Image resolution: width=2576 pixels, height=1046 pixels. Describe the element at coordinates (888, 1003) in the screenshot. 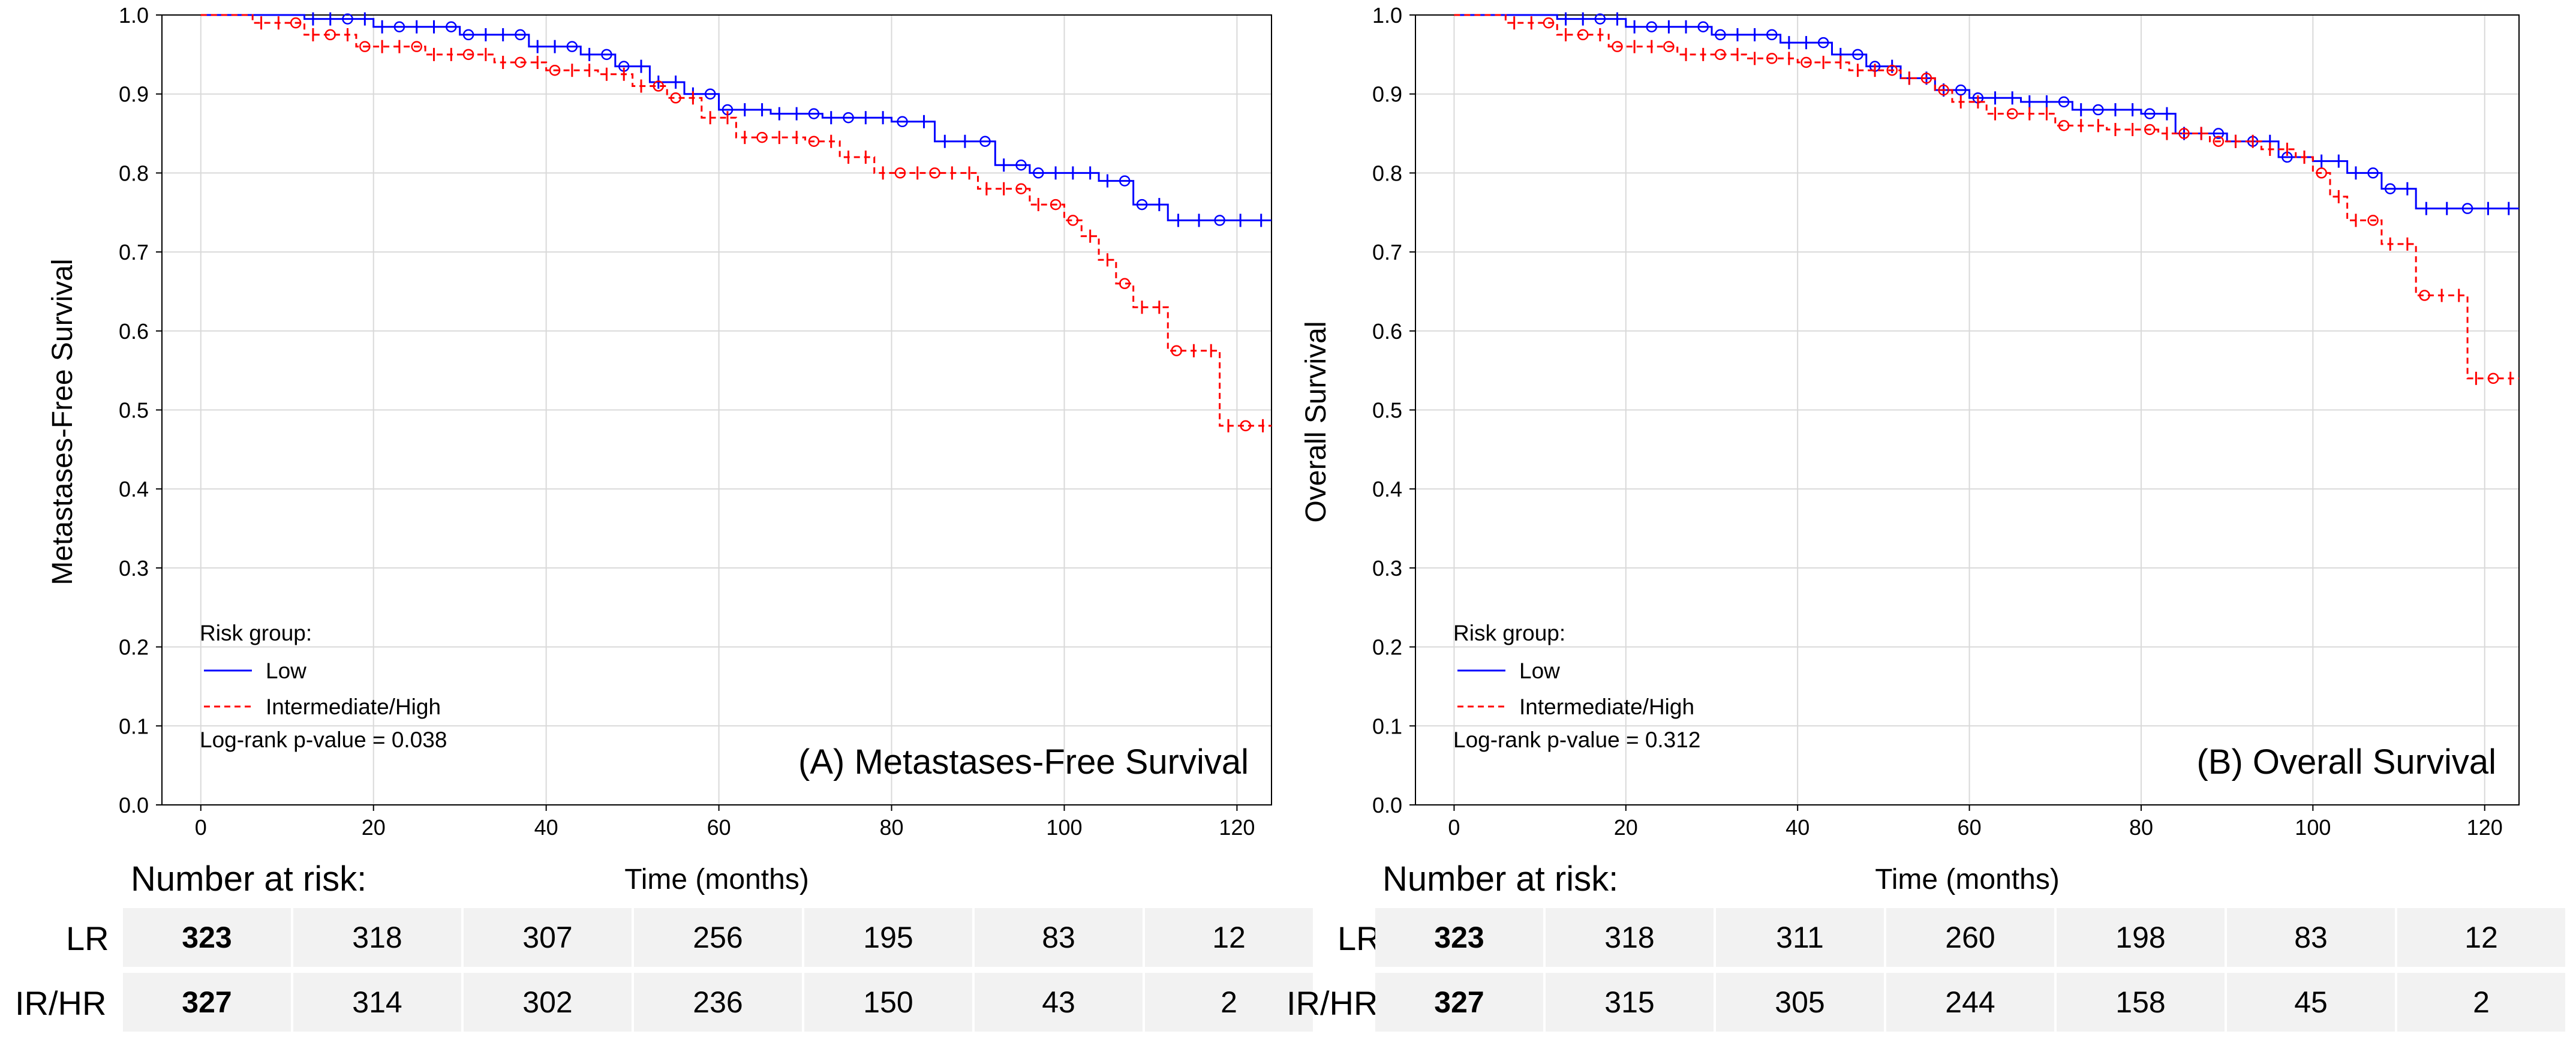

I see `risk-cell: 150` at that location.